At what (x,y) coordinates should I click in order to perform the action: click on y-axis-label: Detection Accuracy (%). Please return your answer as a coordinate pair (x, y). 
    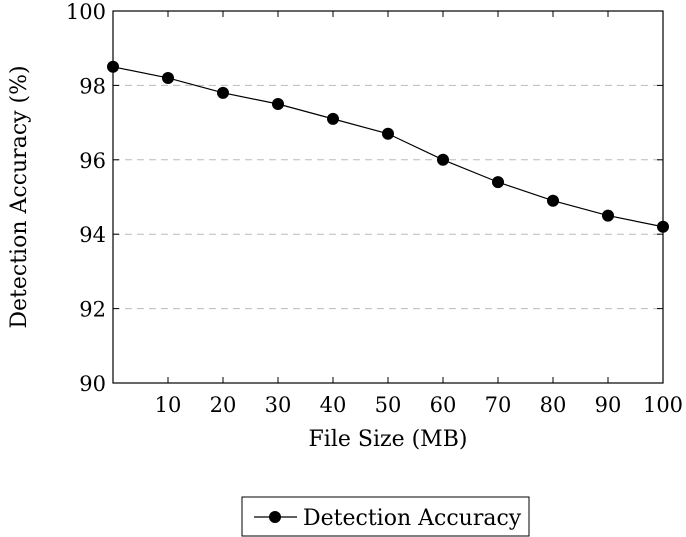
    Looking at the image, I should click on (19, 196).